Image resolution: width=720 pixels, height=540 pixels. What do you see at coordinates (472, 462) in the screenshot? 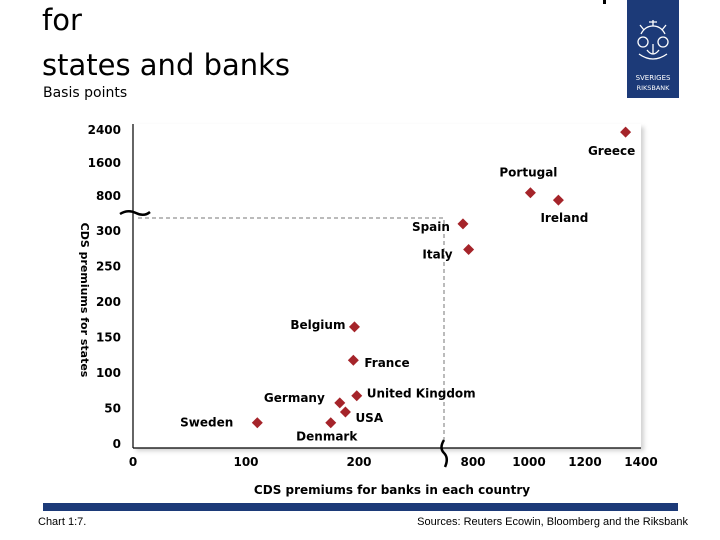
I see `x-tick-label: 800` at bounding box center [472, 462].